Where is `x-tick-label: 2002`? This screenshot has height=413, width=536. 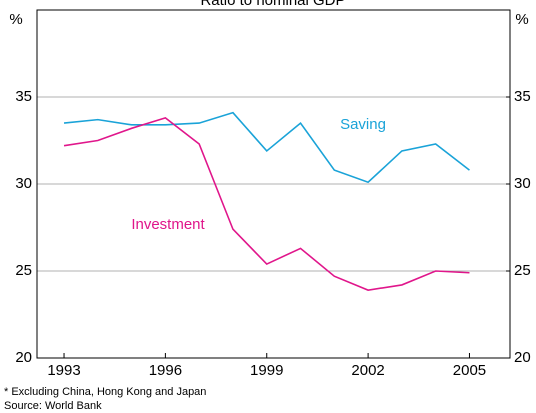
x-tick-label: 2002 is located at coordinates (367, 370).